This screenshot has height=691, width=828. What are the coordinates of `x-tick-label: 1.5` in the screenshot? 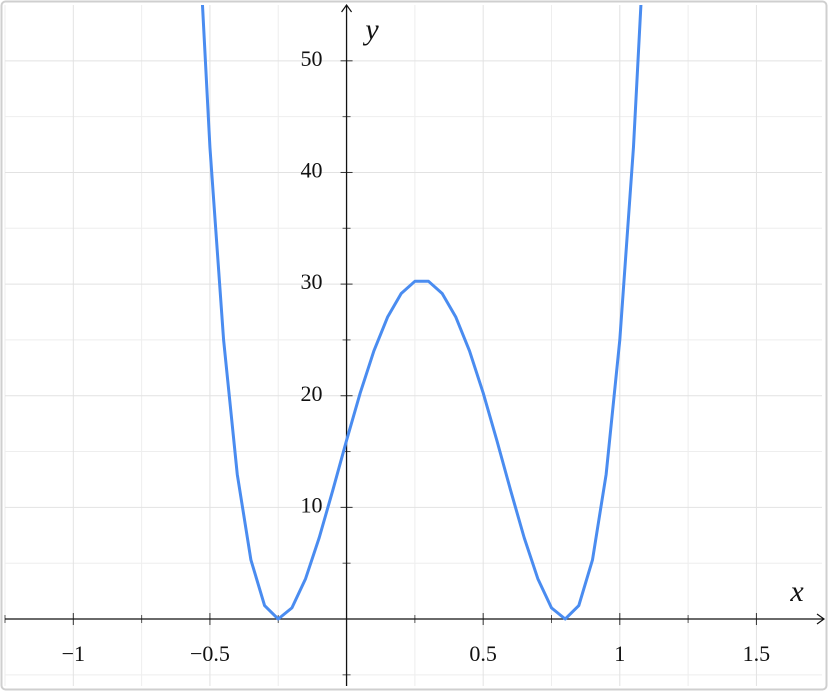 It's located at (757, 653).